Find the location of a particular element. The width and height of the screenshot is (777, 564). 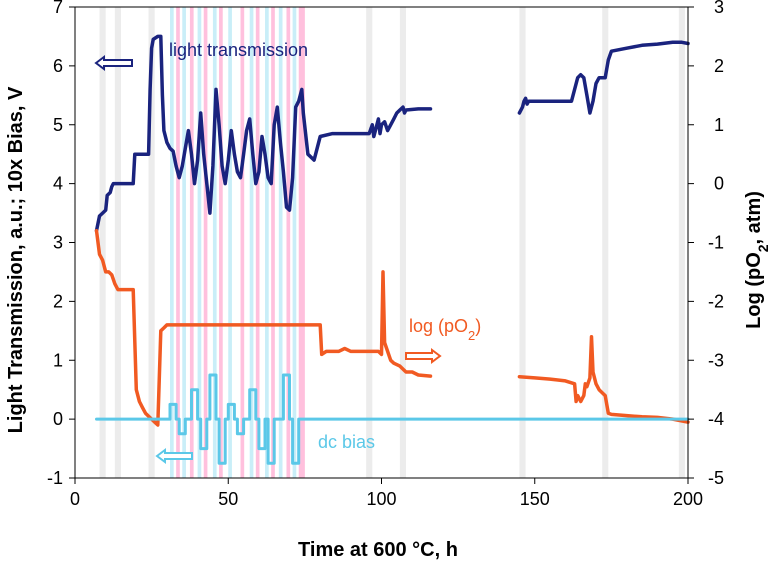

po2-label-sub: 2 is located at coordinates (471, 335).